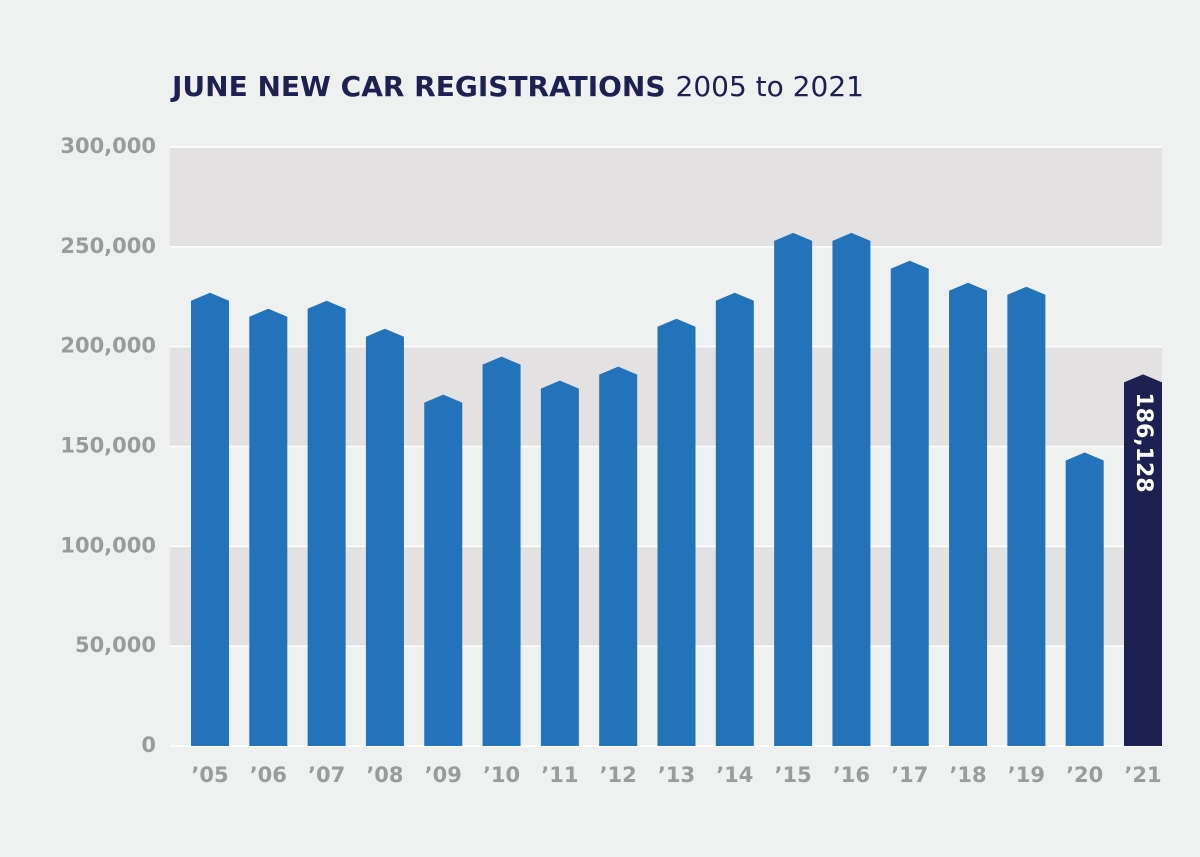 This screenshot has width=1200, height=857. Describe the element at coordinates (108, 146) in the screenshot. I see `y-tick-label: 300,000` at that location.